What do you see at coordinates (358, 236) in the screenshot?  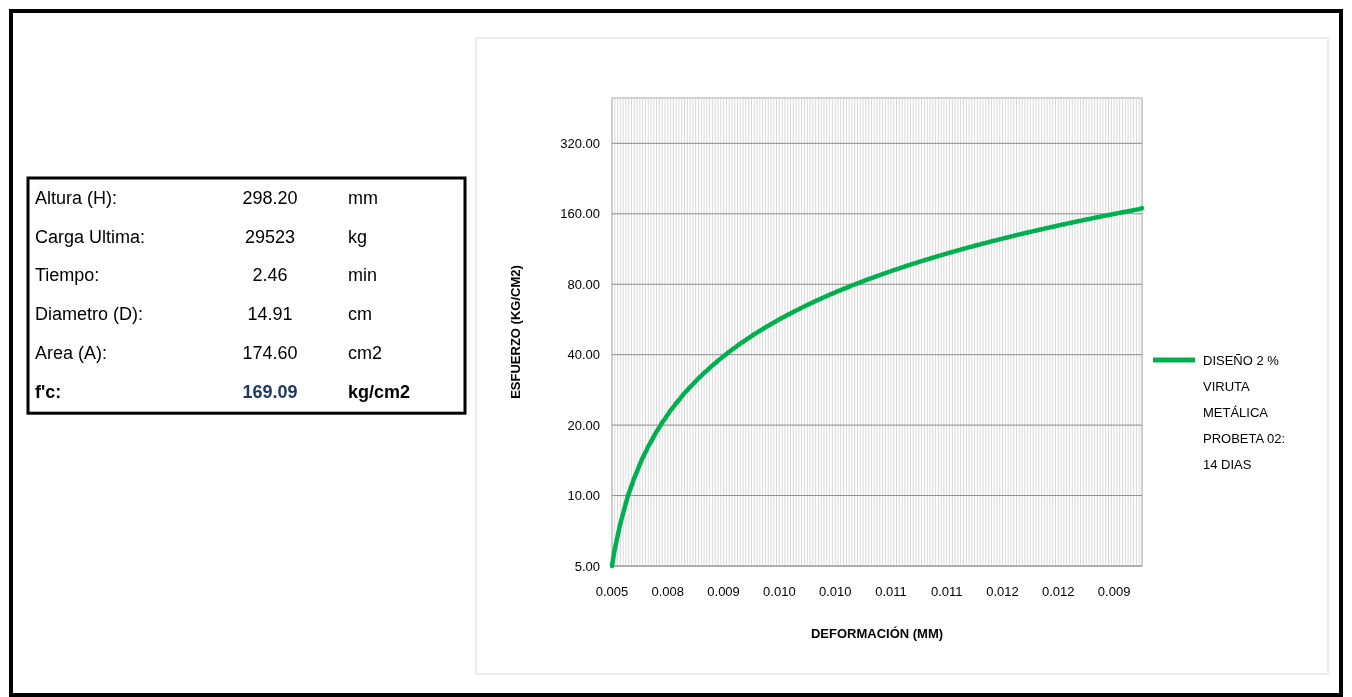 I see `text: kg` at bounding box center [358, 236].